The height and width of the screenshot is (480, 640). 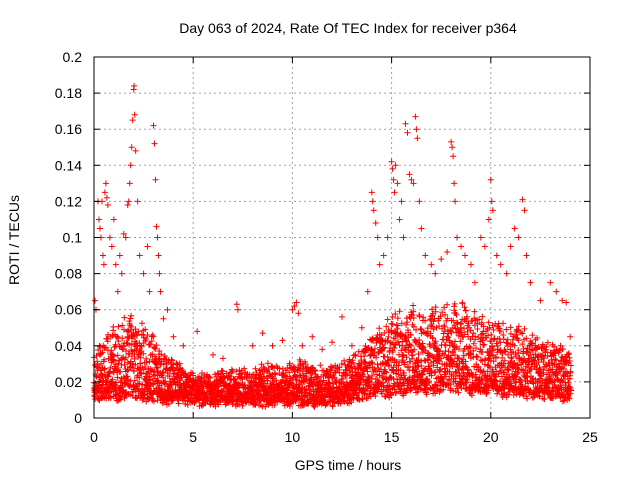 I want to click on y-tick-label: 0.14, so click(x=68, y=165).